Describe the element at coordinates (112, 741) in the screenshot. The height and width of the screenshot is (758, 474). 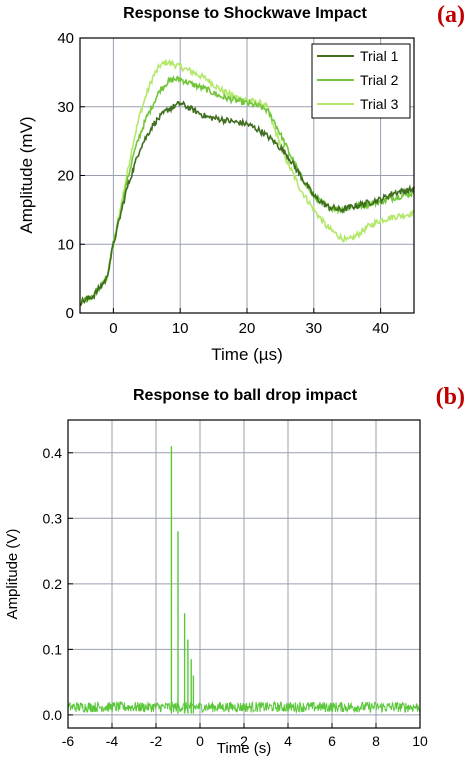
I see `chart-b-x-tick-label: -4` at that location.